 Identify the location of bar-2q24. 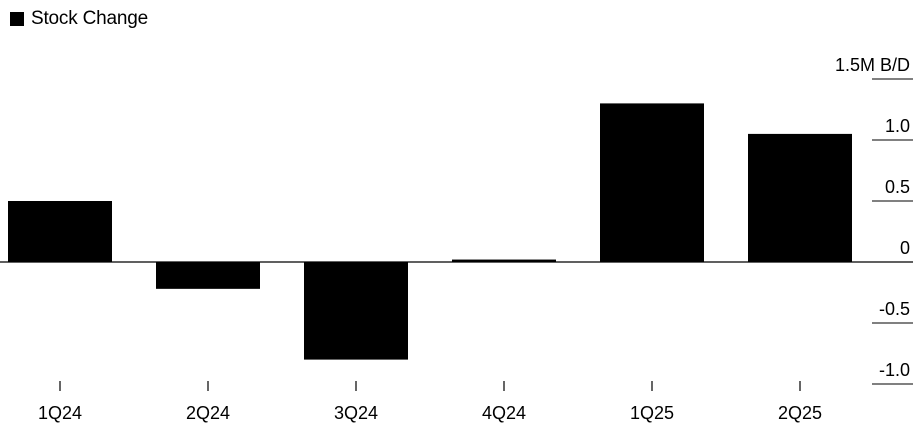
(208, 275).